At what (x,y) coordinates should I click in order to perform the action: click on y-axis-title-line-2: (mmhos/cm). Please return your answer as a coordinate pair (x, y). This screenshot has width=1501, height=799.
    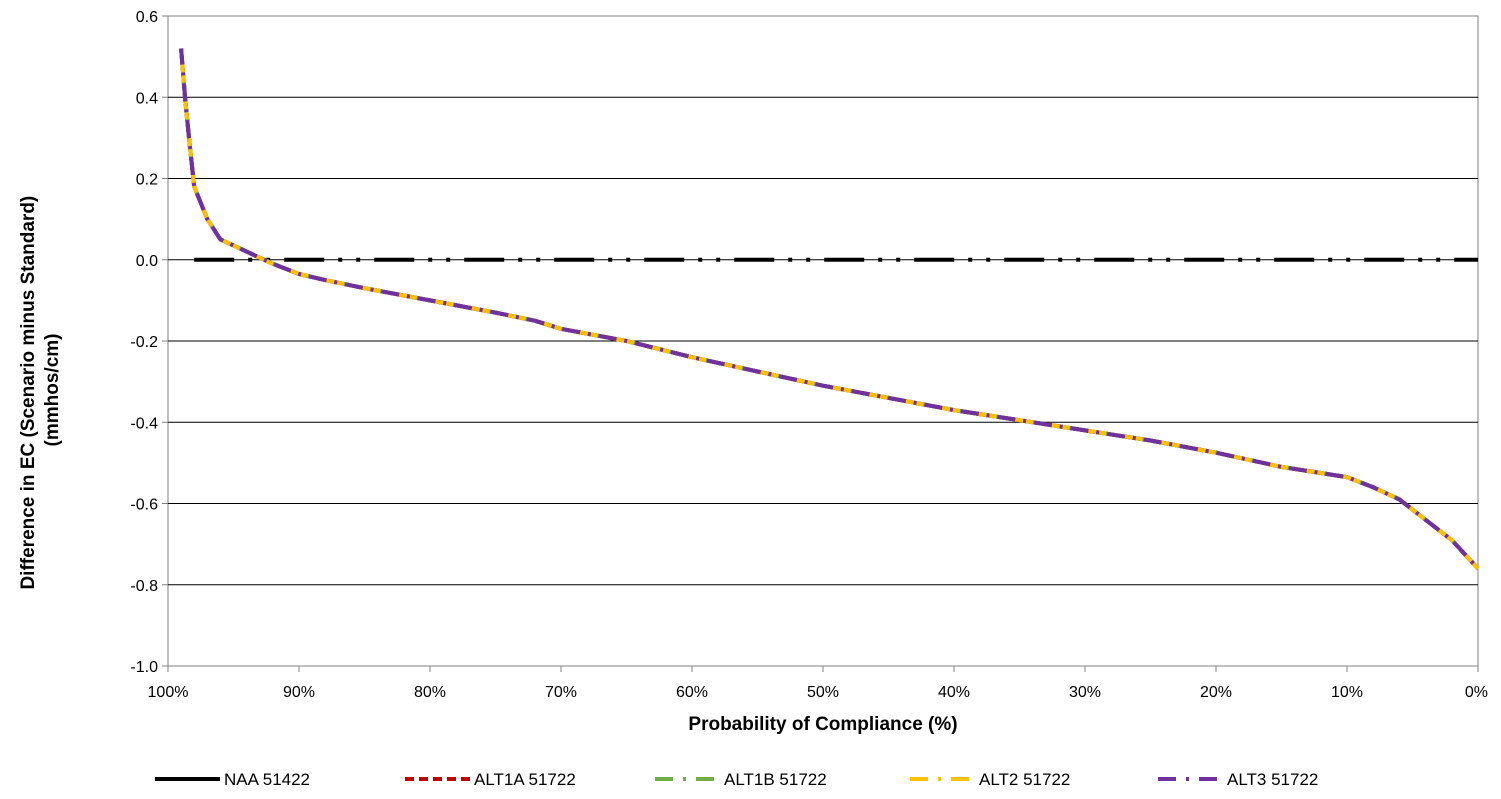
    Looking at the image, I should click on (52, 390).